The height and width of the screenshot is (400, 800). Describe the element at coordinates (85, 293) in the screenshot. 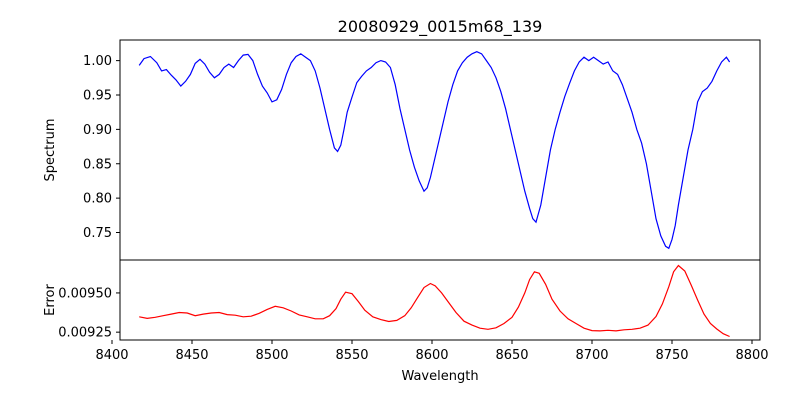

I see `error-y-tick-label: 0.00950` at that location.